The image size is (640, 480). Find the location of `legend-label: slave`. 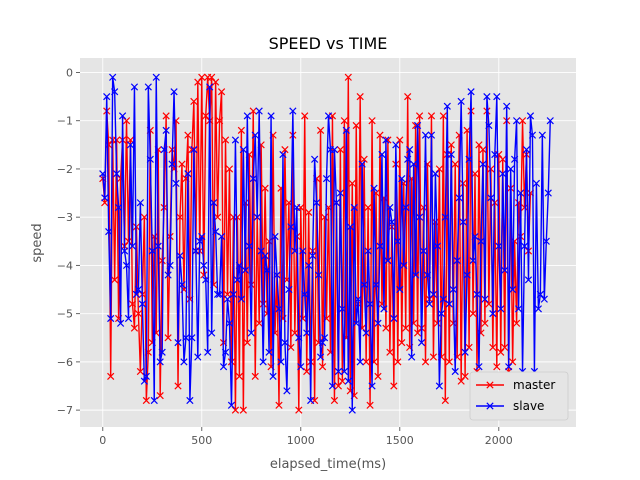

legend-label: slave is located at coordinates (528, 406).